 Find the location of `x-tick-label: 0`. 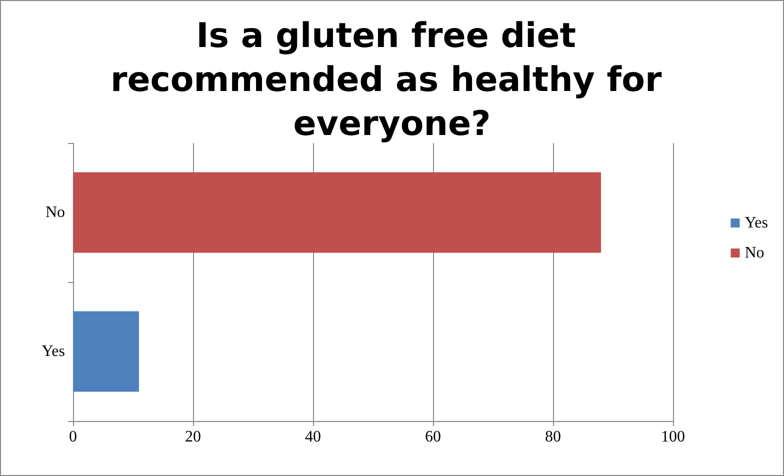

x-tick-label: 0 is located at coordinates (73, 437).